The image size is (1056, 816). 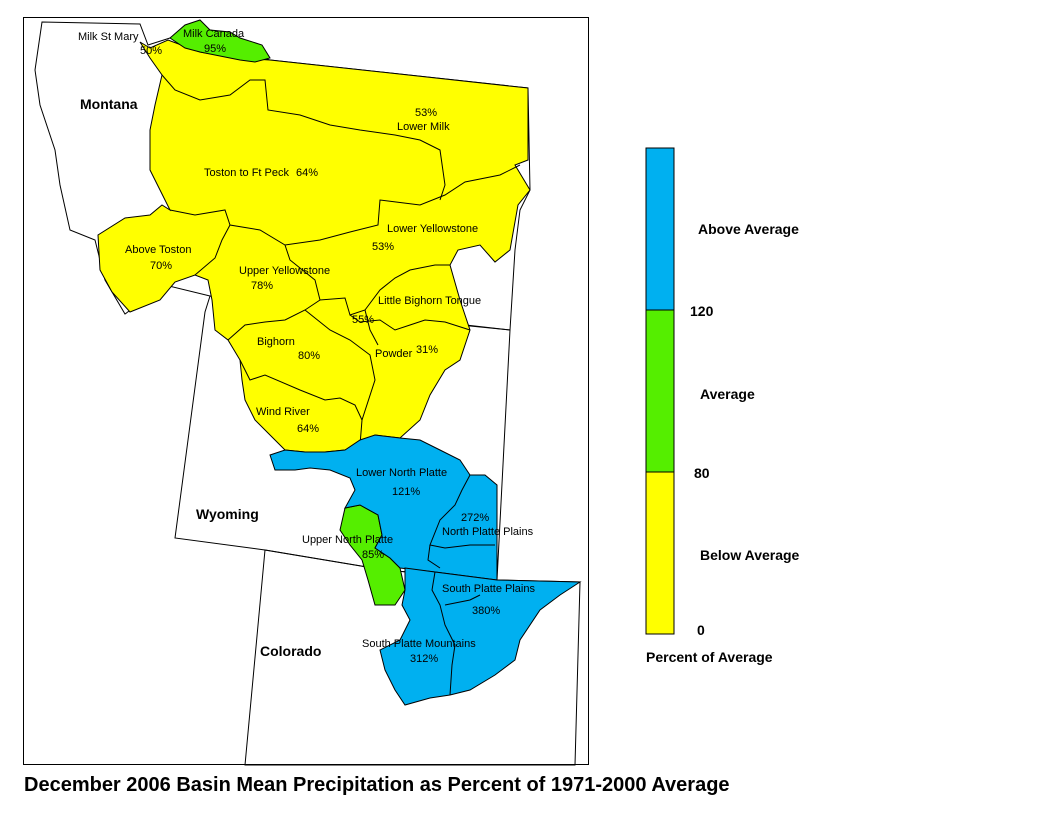 What do you see at coordinates (475, 518) in the screenshot?
I see `basin-value-north-platte-plains: 272%` at bounding box center [475, 518].